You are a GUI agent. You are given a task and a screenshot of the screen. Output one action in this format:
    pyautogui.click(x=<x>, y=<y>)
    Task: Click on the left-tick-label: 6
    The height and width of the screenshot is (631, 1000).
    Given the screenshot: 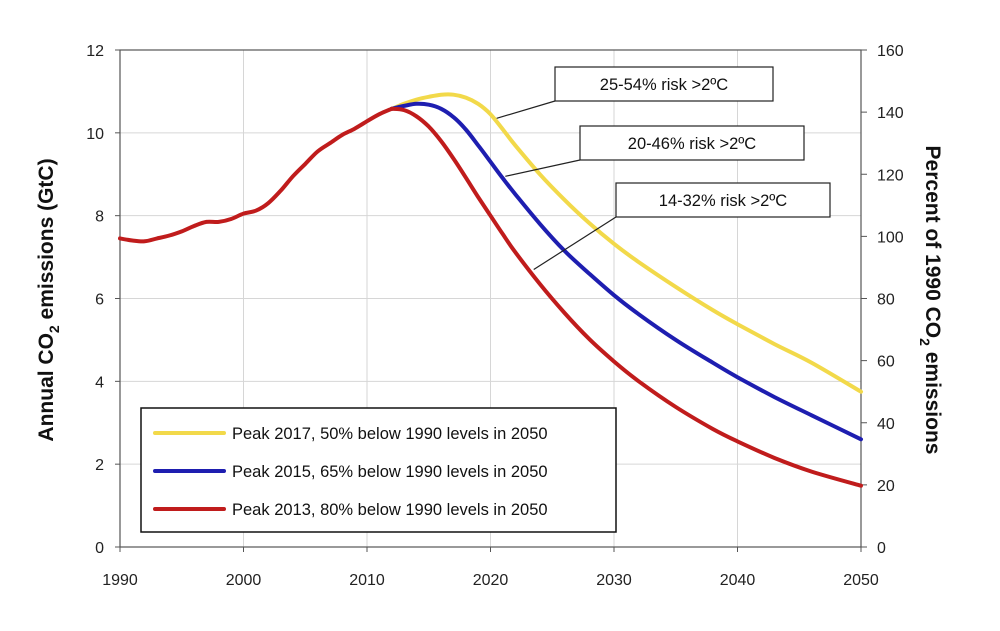 What is the action you would take?
    pyautogui.click(x=99, y=300)
    